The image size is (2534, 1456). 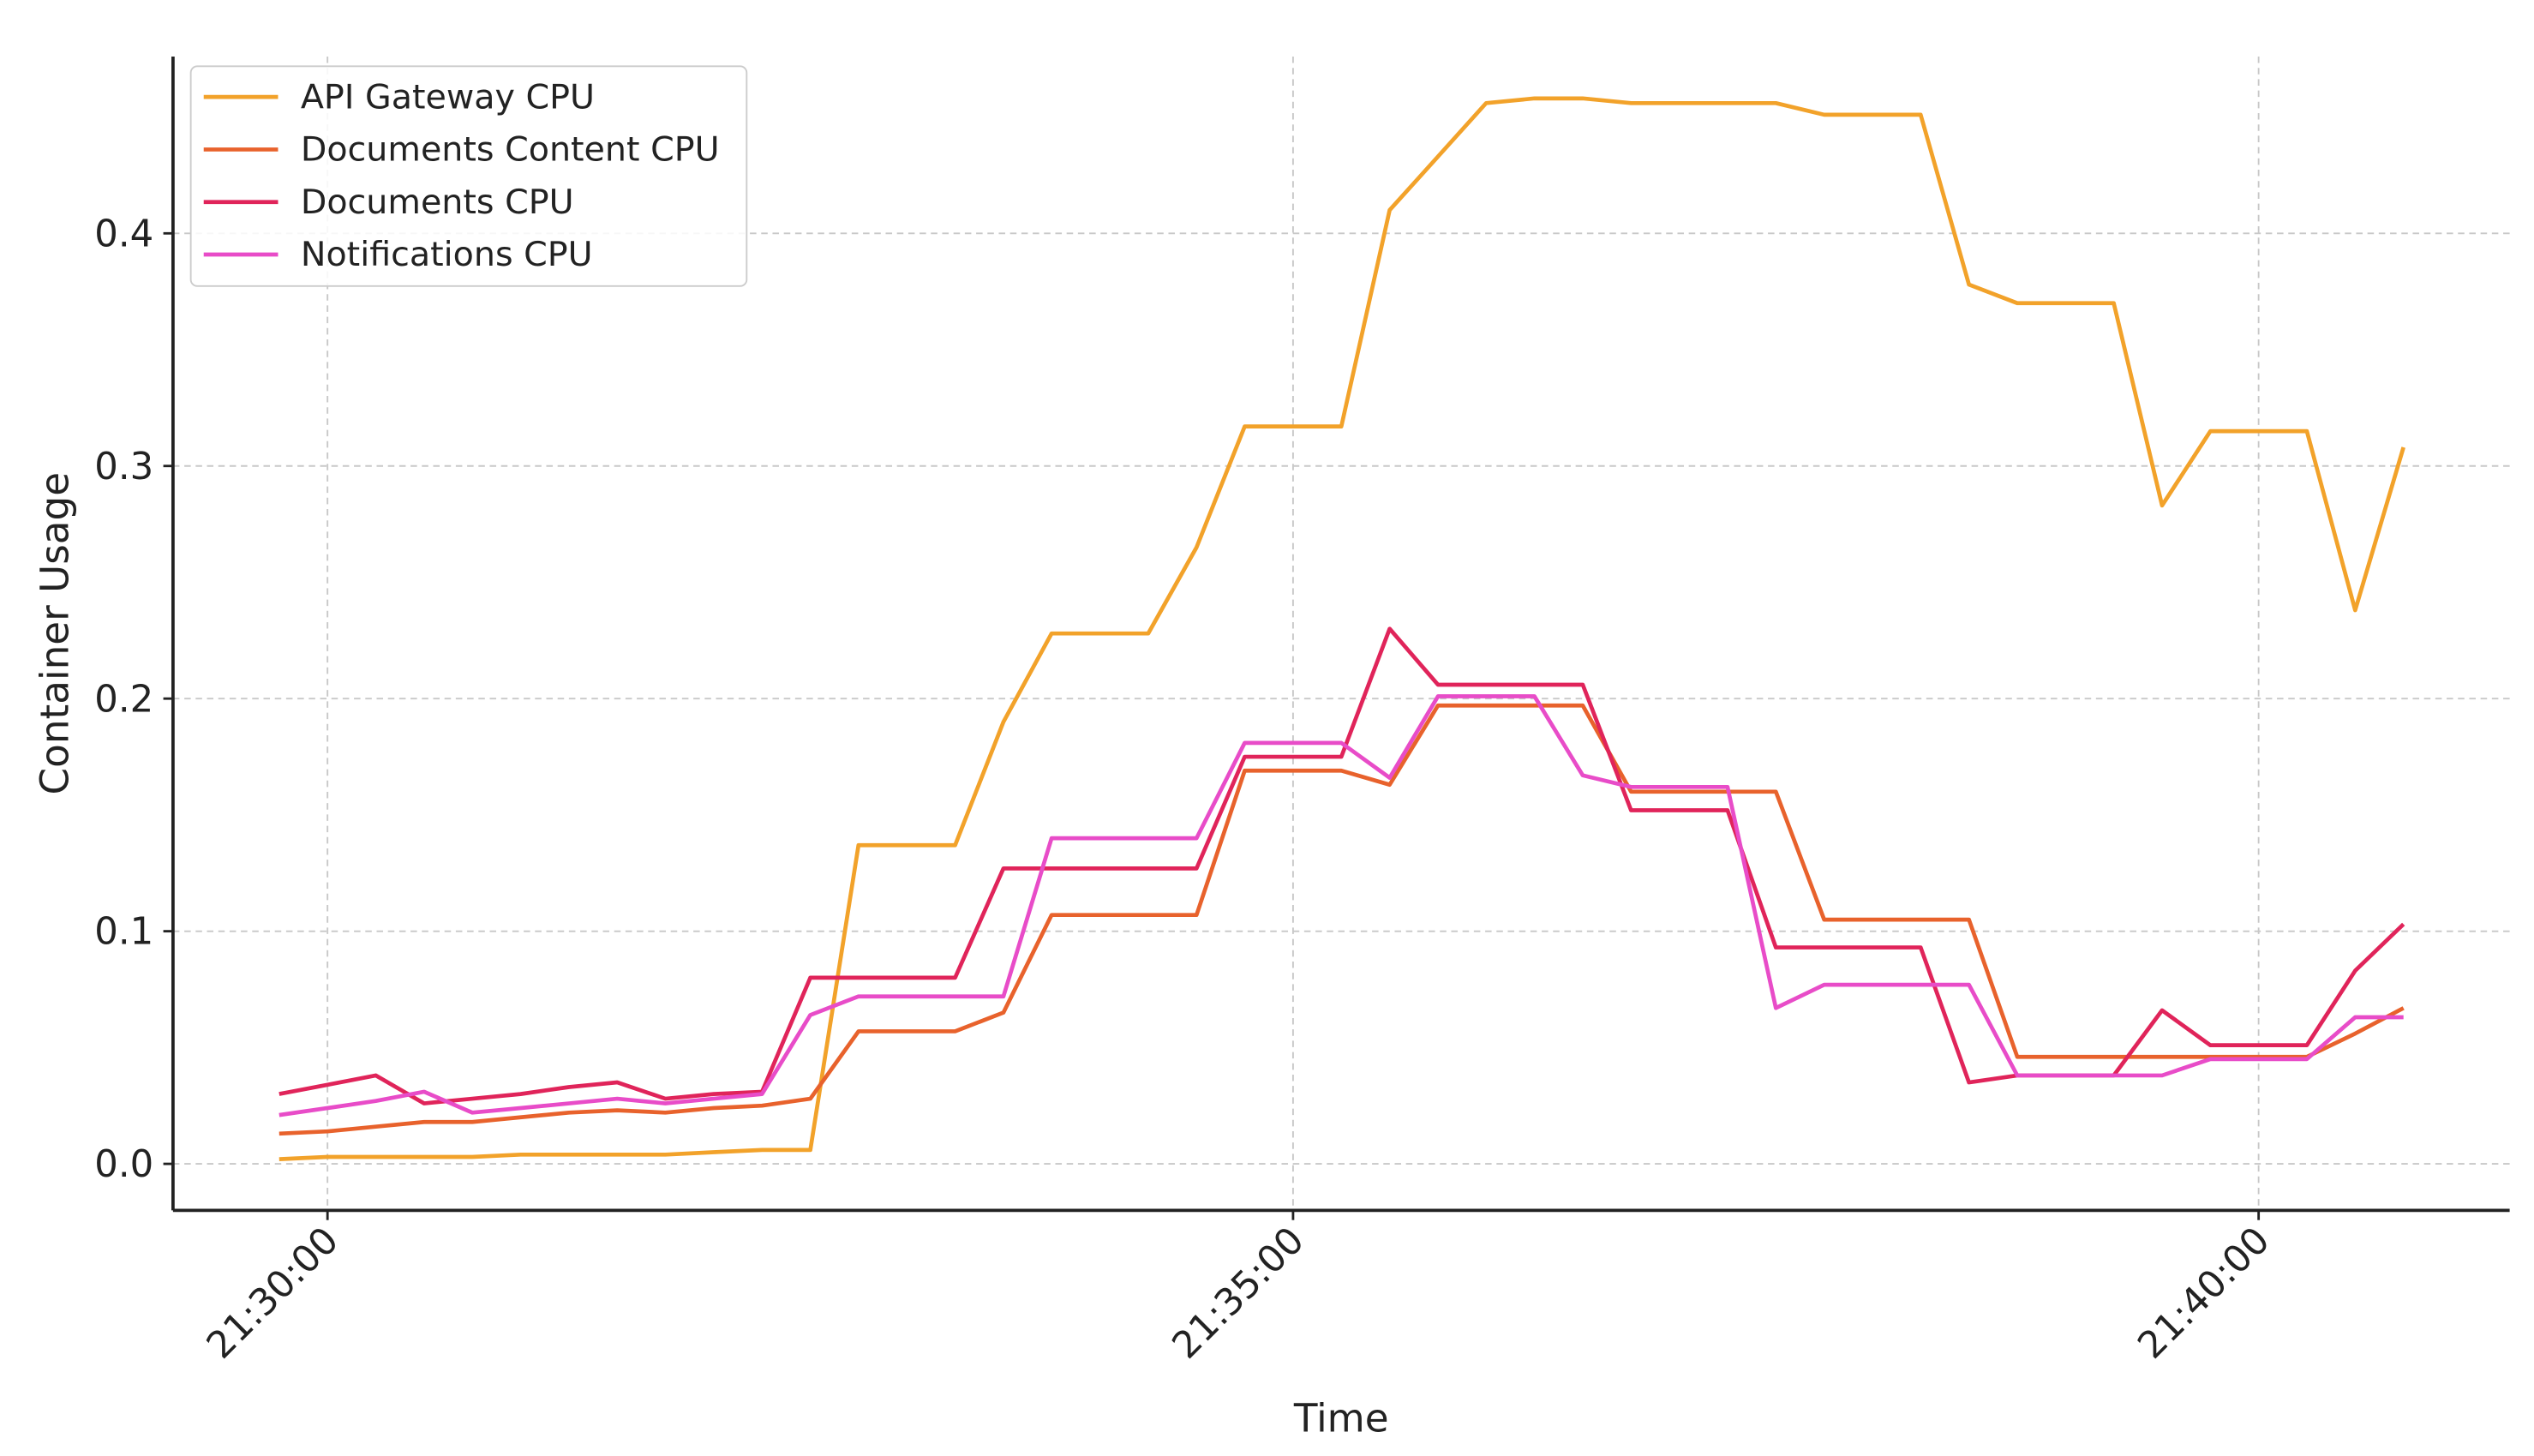 What do you see at coordinates (447, 255) in the screenshot?
I see `legend-label: Notifications CPU` at bounding box center [447, 255].